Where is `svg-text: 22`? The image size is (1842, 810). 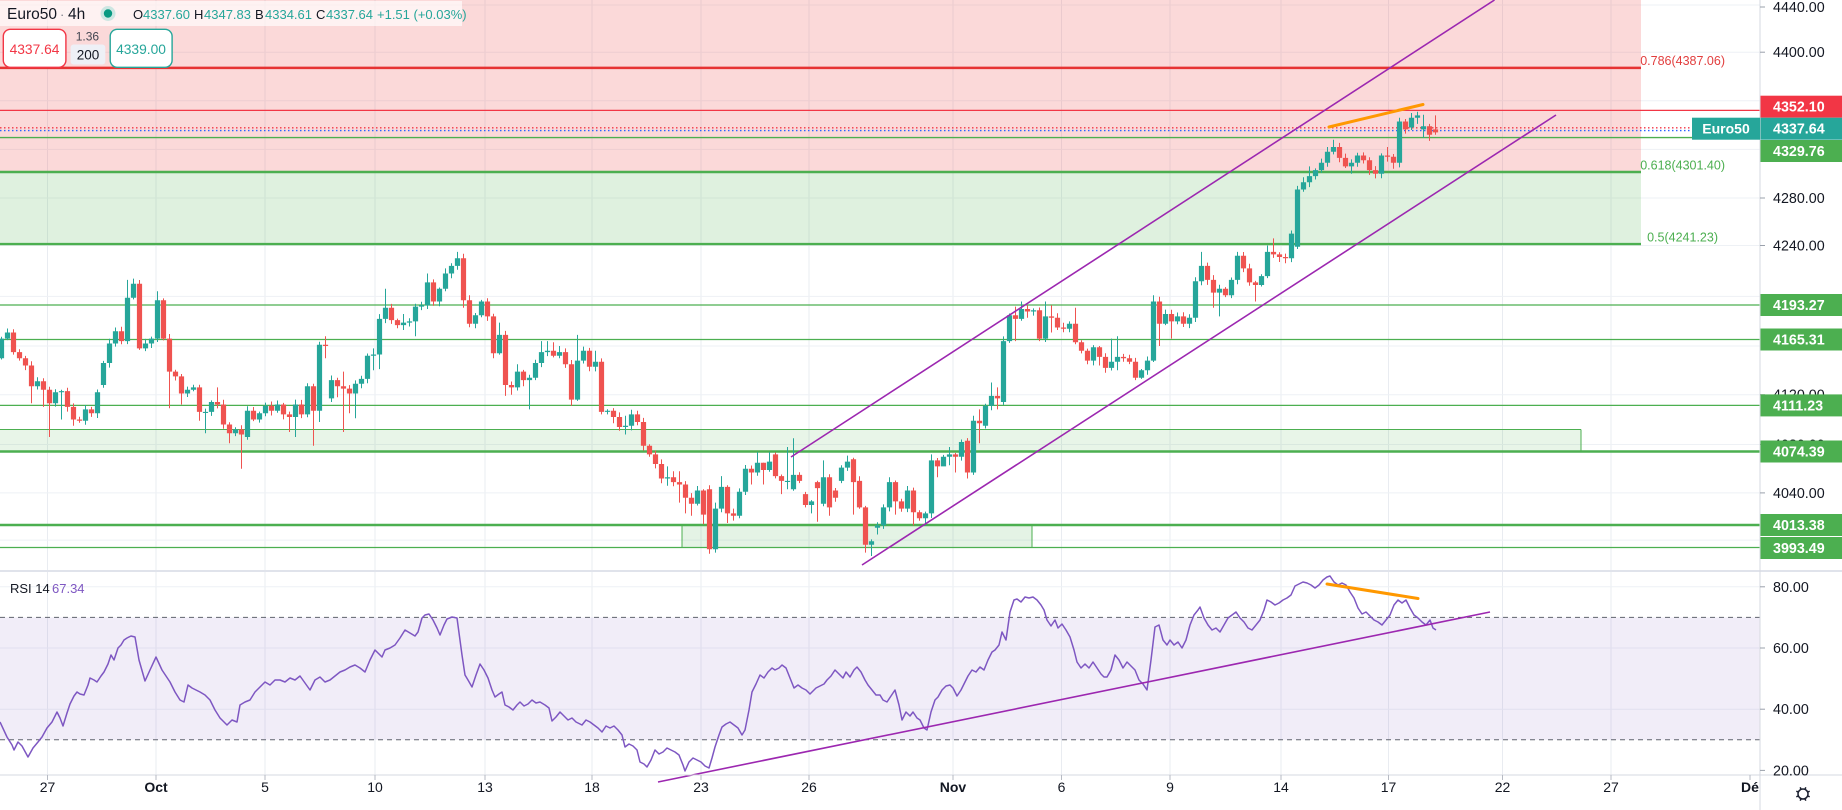 svg-text: 22 is located at coordinates (1503, 787).